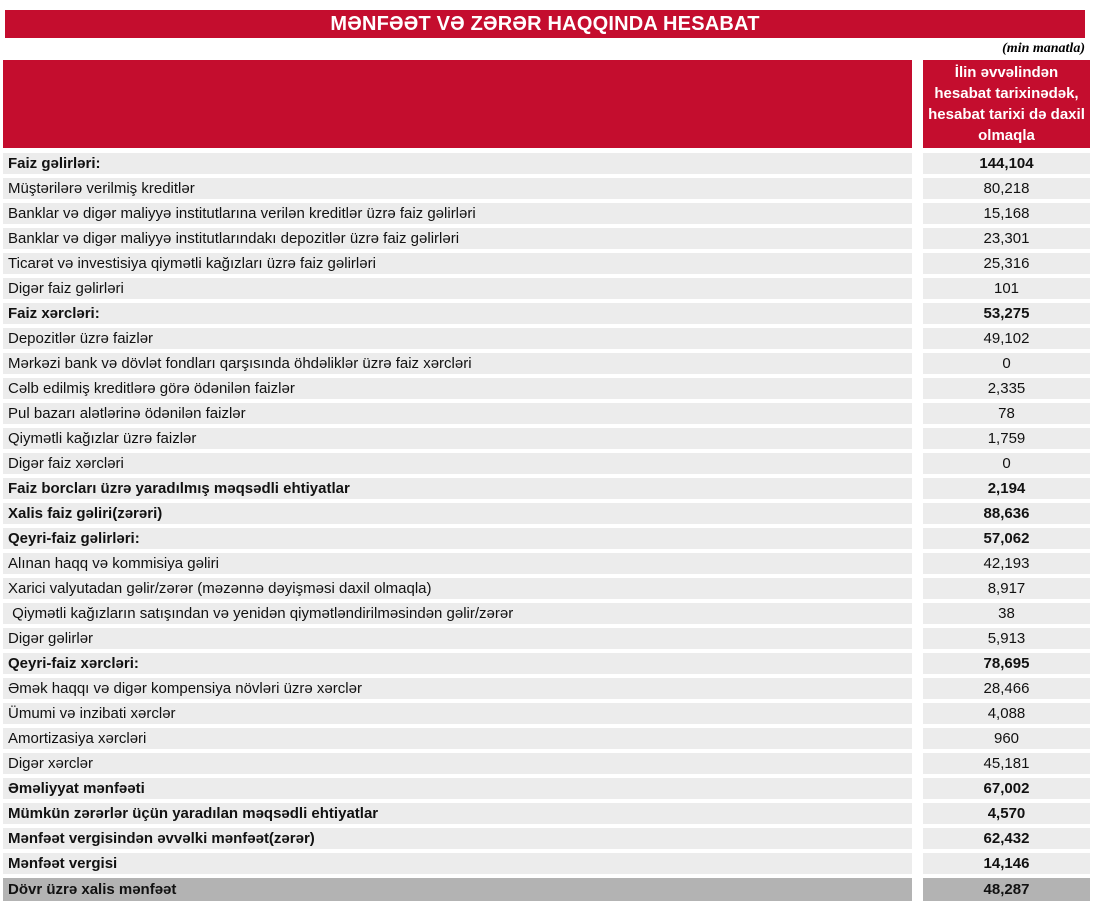  Describe the element at coordinates (1006, 263) in the screenshot. I see `row-value: 25,316` at that location.